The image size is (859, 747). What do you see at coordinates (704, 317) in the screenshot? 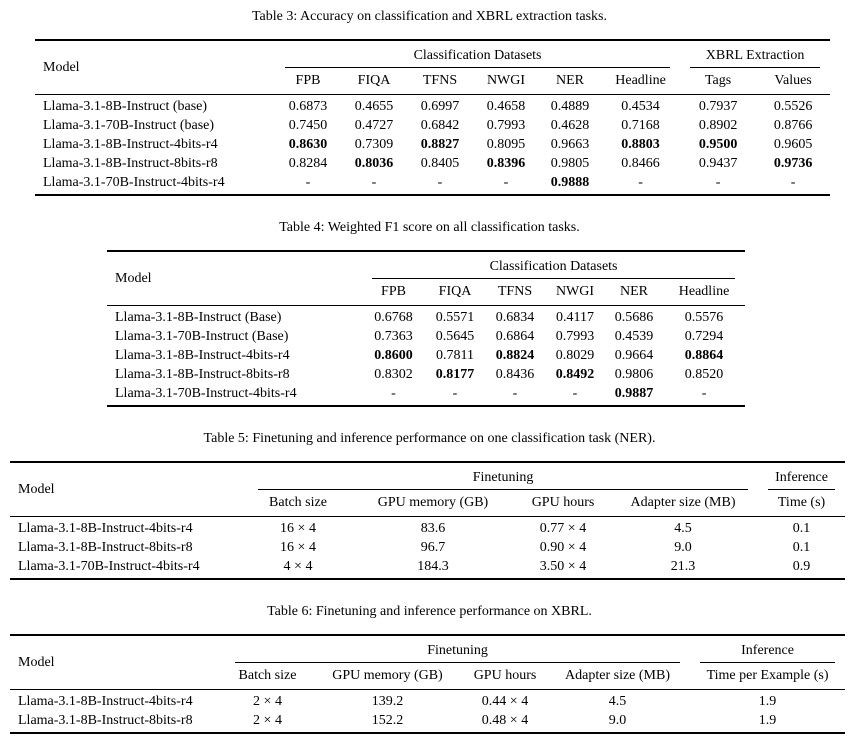
I see `value-cell: 0.5576` at bounding box center [704, 317].